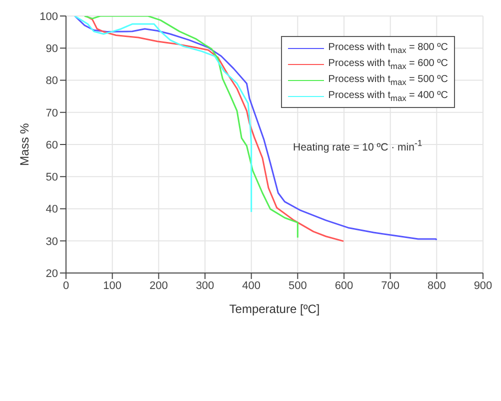 Image resolution: width=501 pixels, height=401 pixels. I want to click on x-tick-label: 100, so click(112, 286).